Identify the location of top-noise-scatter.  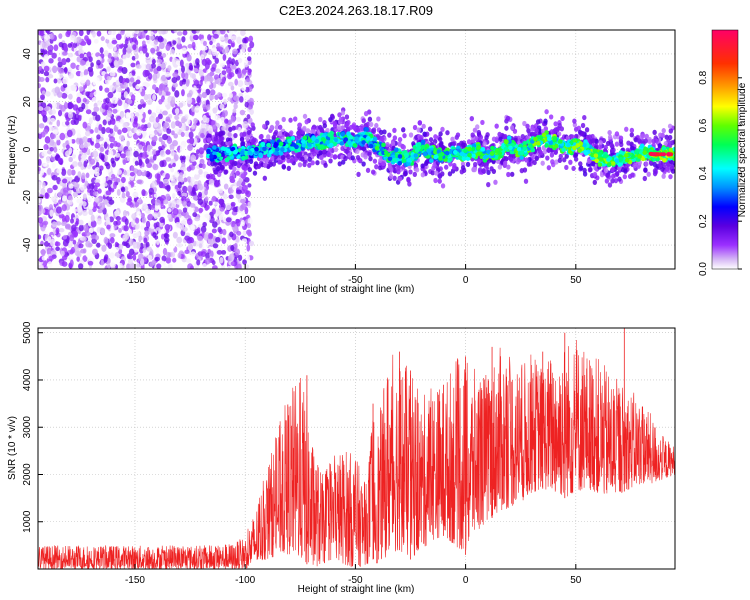
(146, 149).